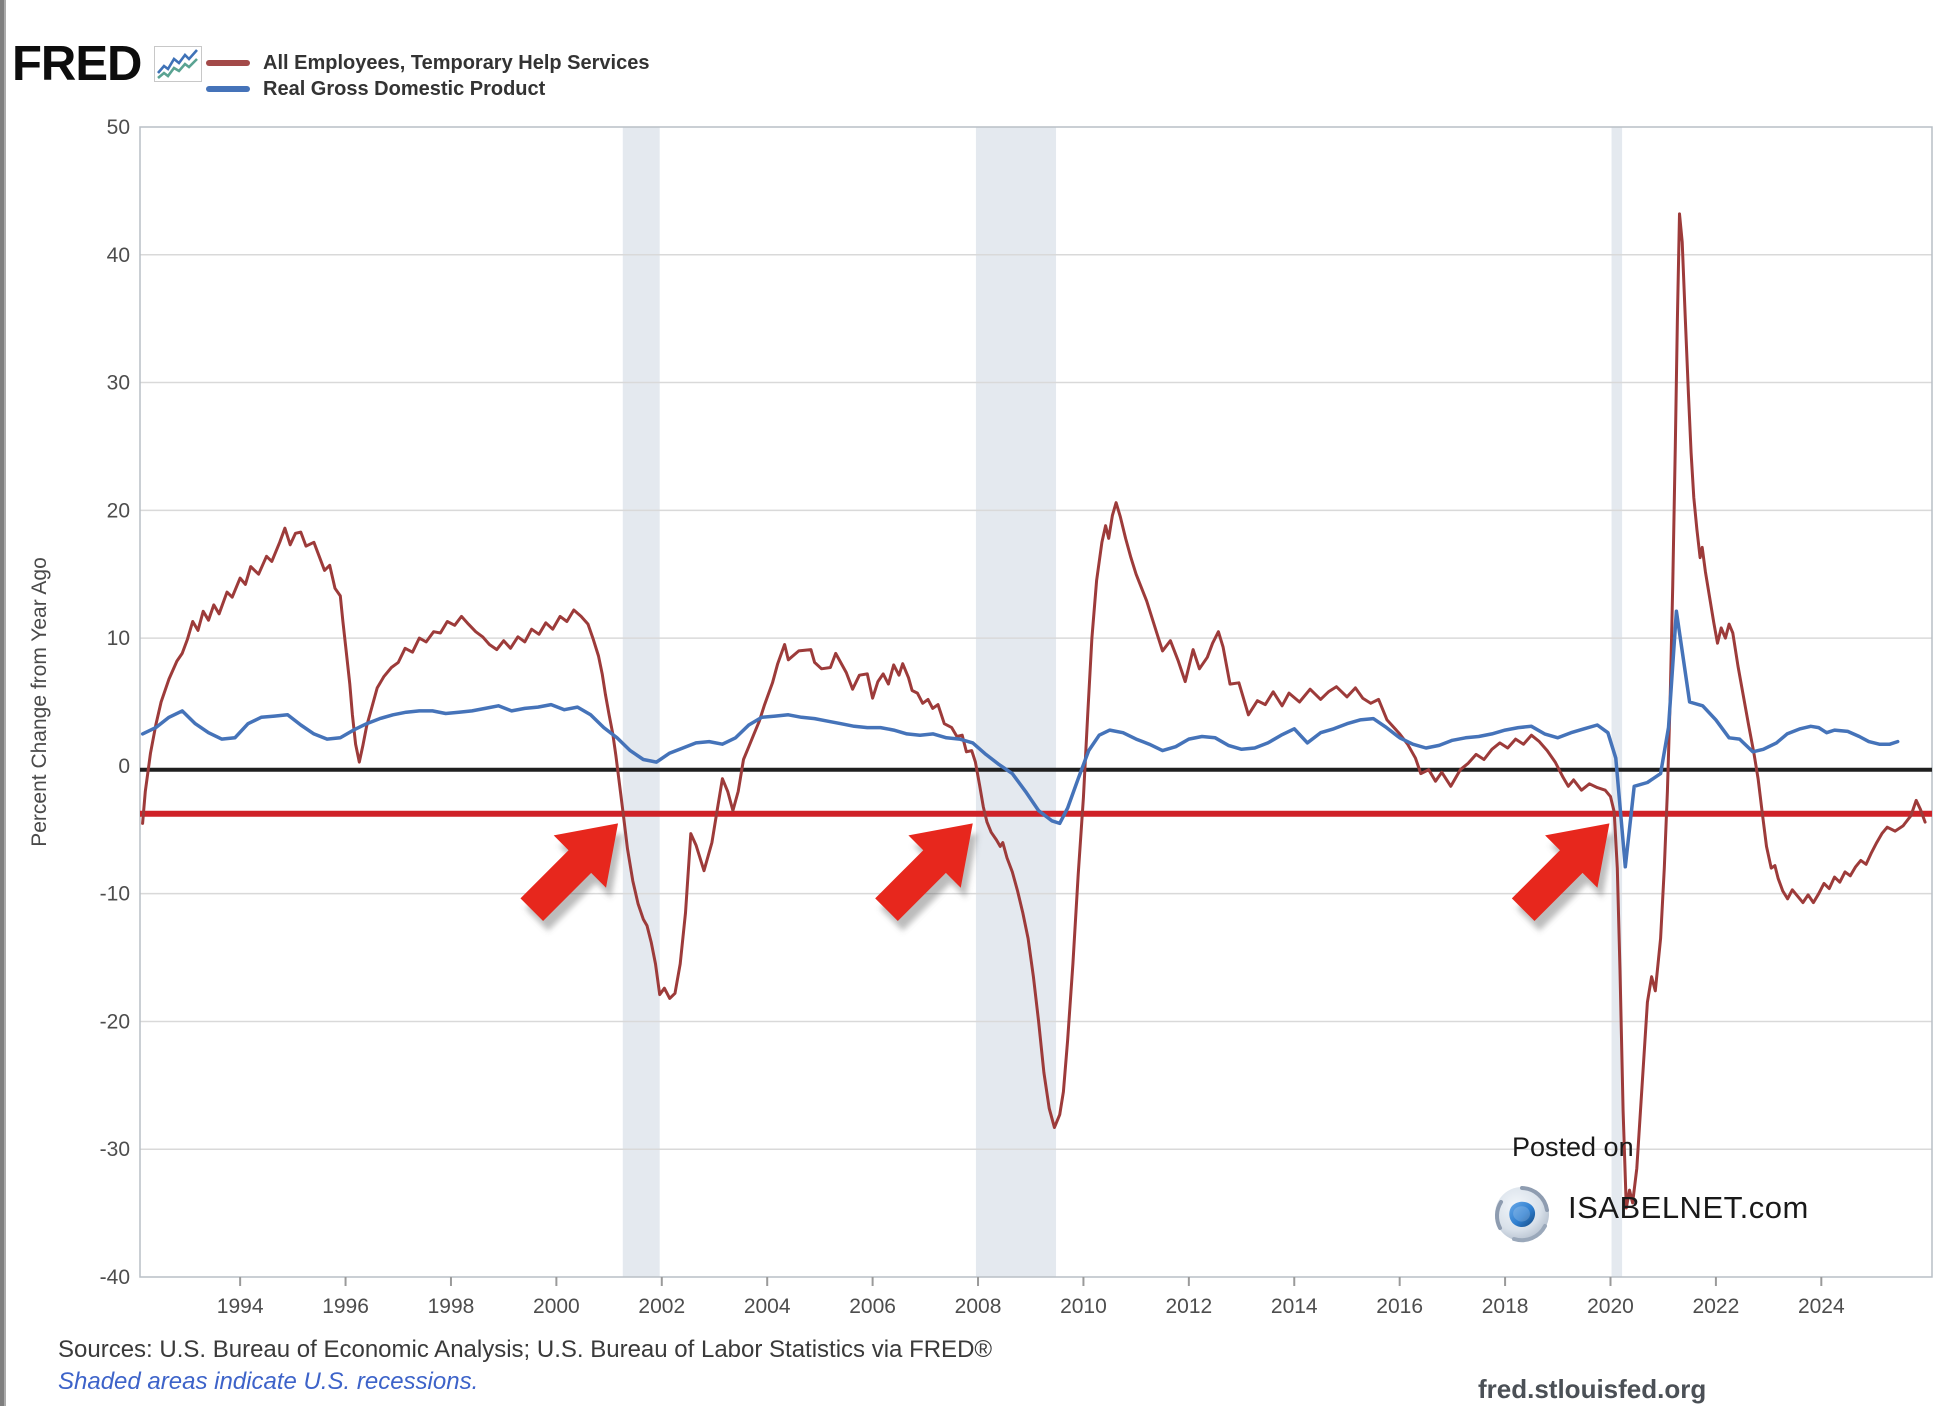  I want to click on x-axis-tick-label: 2010, so click(1083, 1306).